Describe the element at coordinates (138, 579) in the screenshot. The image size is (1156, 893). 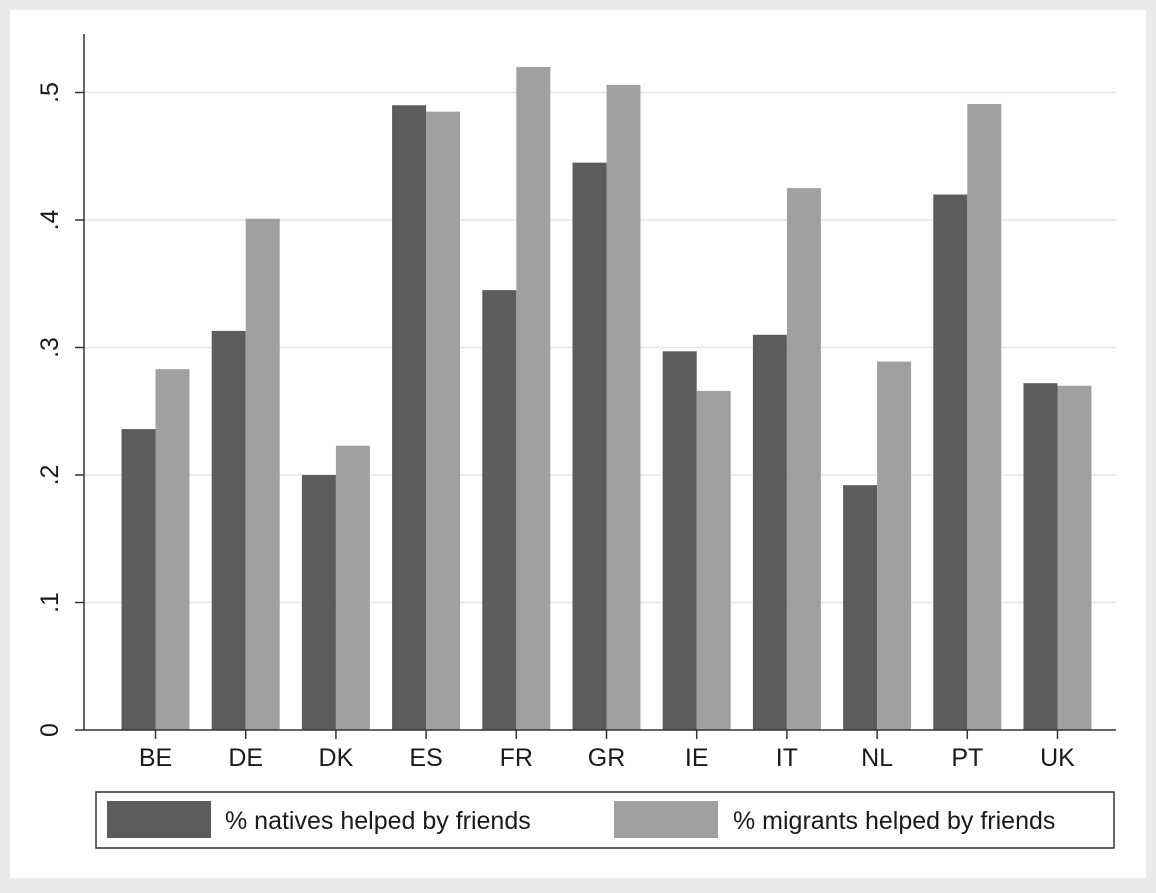
I see `bar-natives-be` at that location.